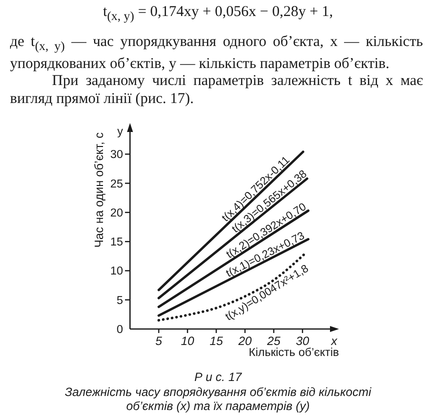  I want to click on y-tick-label: 25, so click(116, 184).